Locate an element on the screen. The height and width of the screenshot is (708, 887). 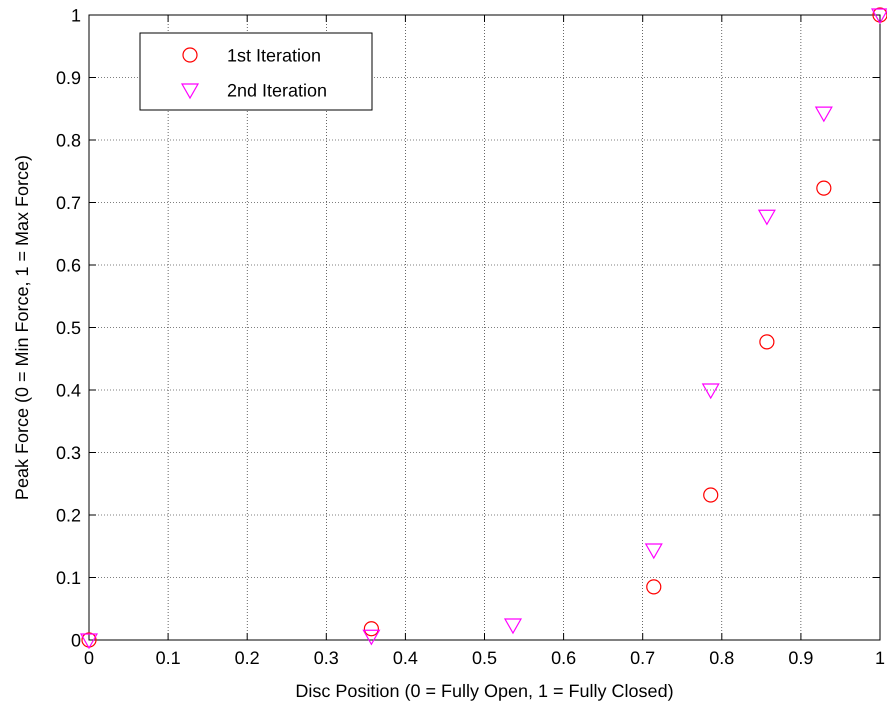
x-tick-label: 0.3 is located at coordinates (326, 658).